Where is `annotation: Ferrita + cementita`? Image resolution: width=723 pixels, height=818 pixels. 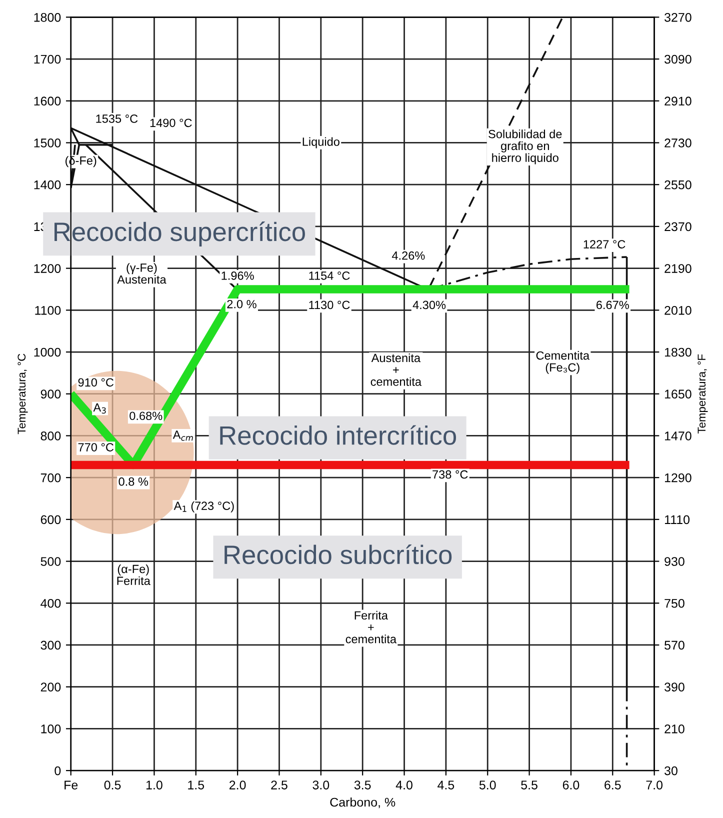
annotation: Ferrita + cementita is located at coordinates (371, 627).